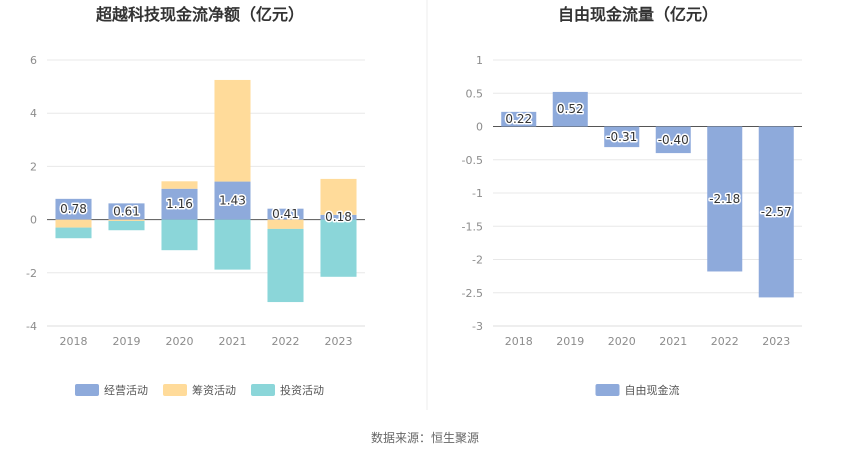 This screenshot has height=459, width=850. What do you see at coordinates (472, 293) in the screenshot?
I see `y-tick-label: -2.5` at bounding box center [472, 293].